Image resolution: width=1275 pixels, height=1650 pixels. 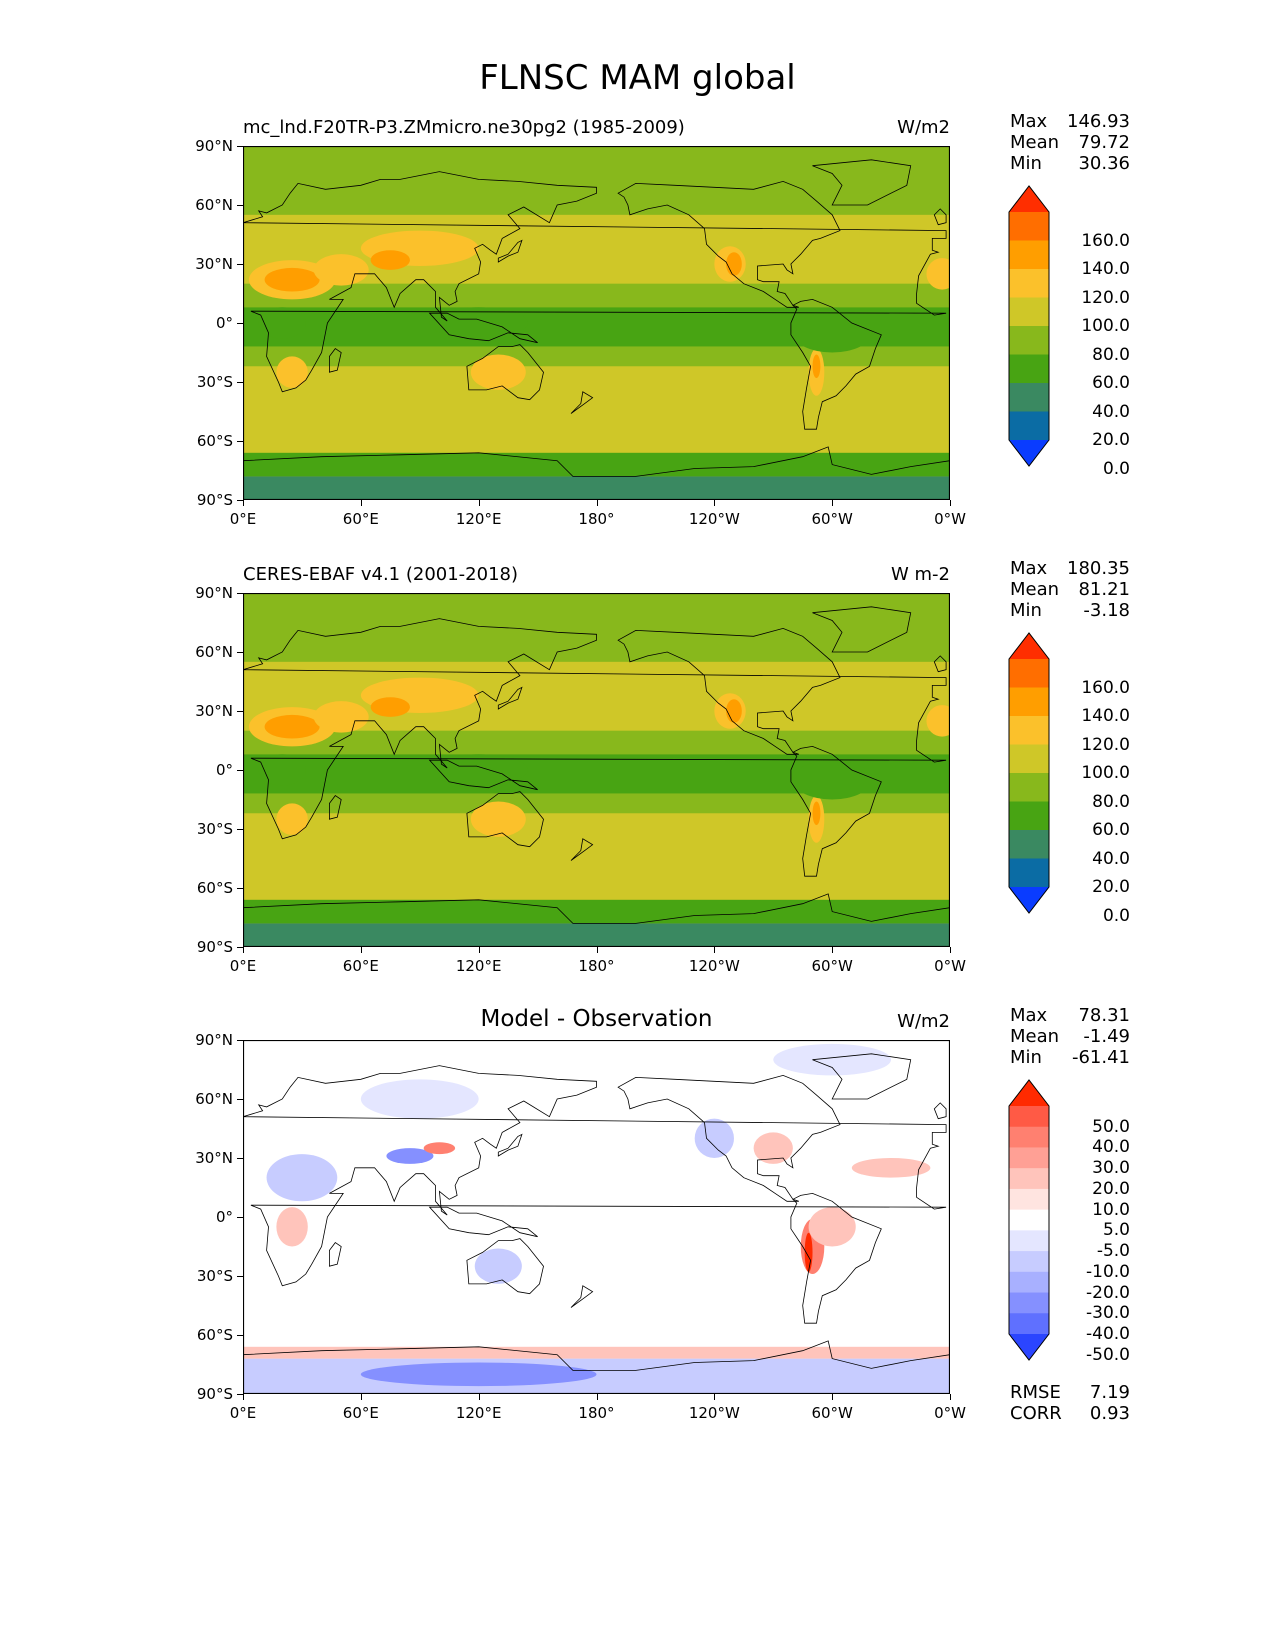 What do you see at coordinates (1108, 1271) in the screenshot?
I see `colorbar-tick-label: -10.0` at bounding box center [1108, 1271].